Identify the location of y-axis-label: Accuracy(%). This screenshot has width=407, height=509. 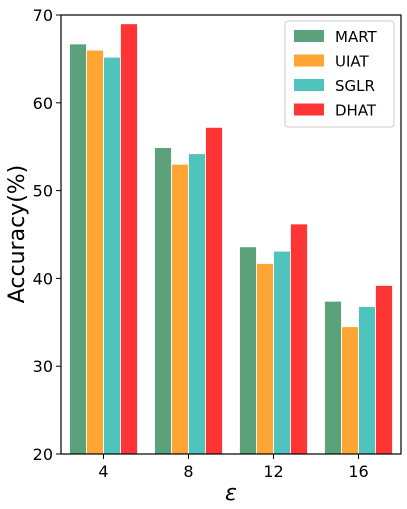
(17, 234).